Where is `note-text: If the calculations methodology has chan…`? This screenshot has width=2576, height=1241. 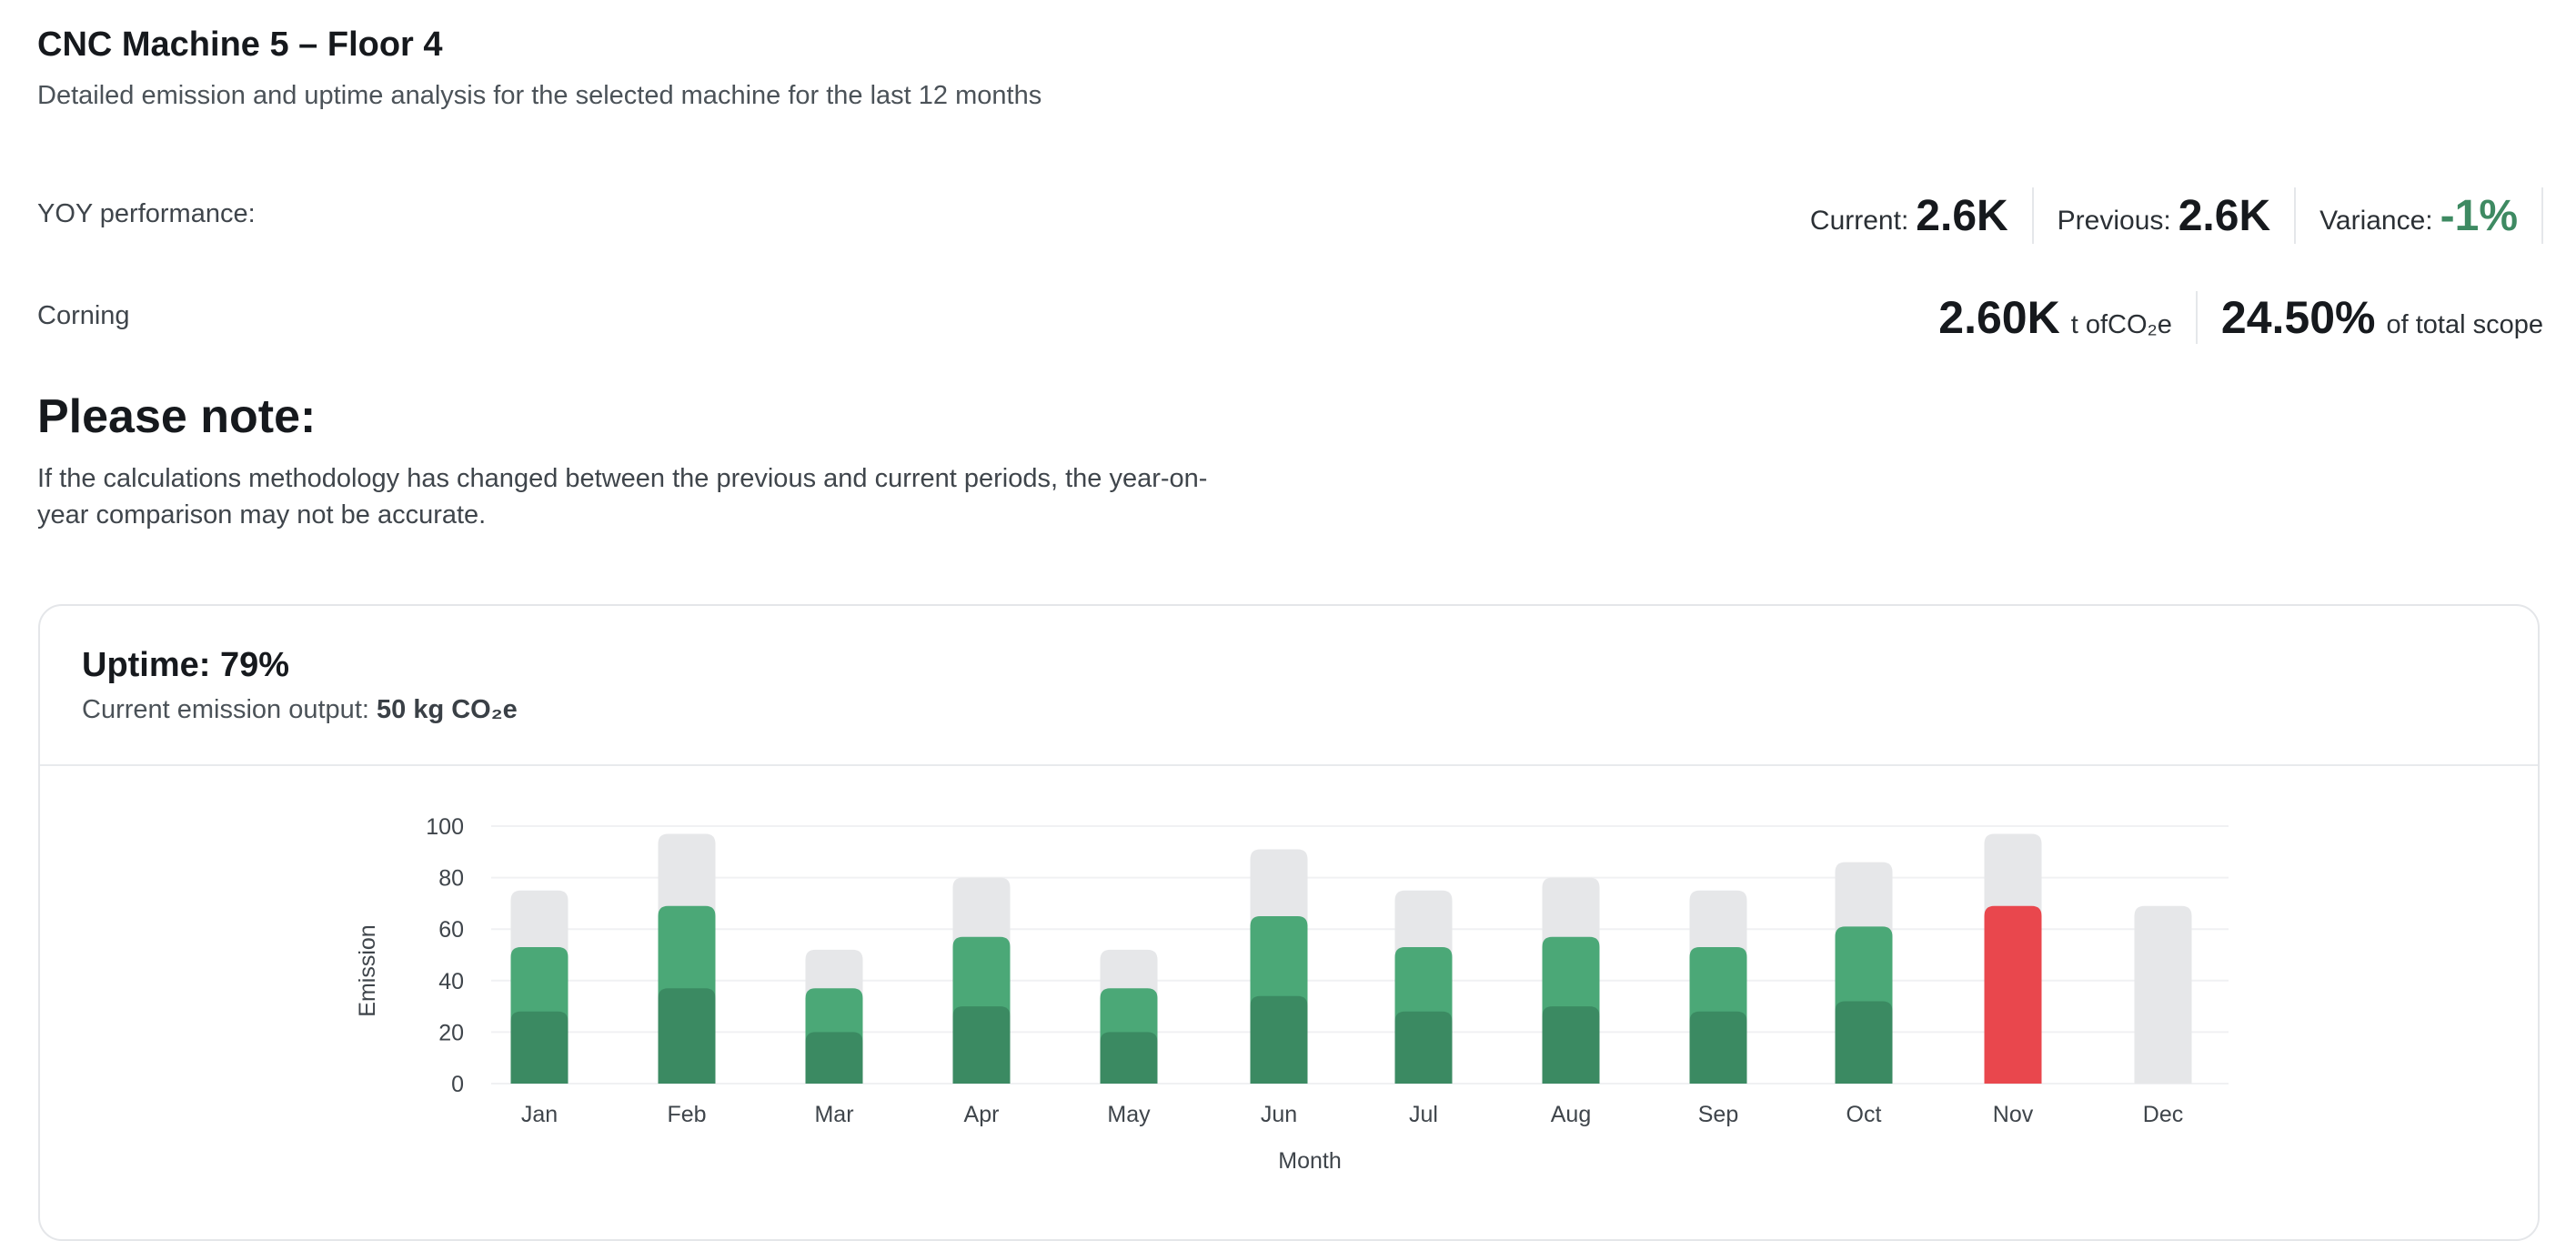
note-text: If the calculations methodology has chan… is located at coordinates (622, 497).